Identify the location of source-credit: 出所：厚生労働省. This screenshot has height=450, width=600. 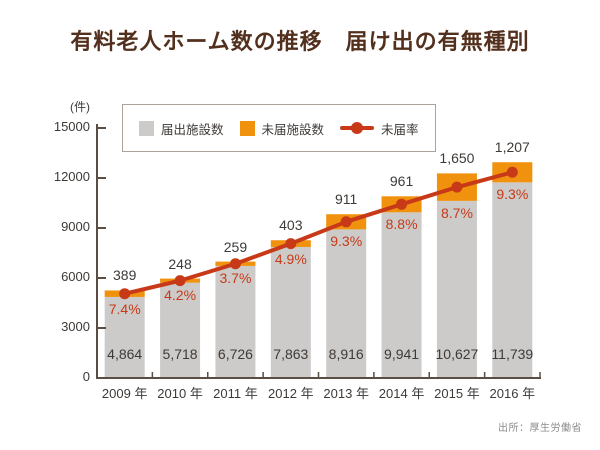
(540, 428).